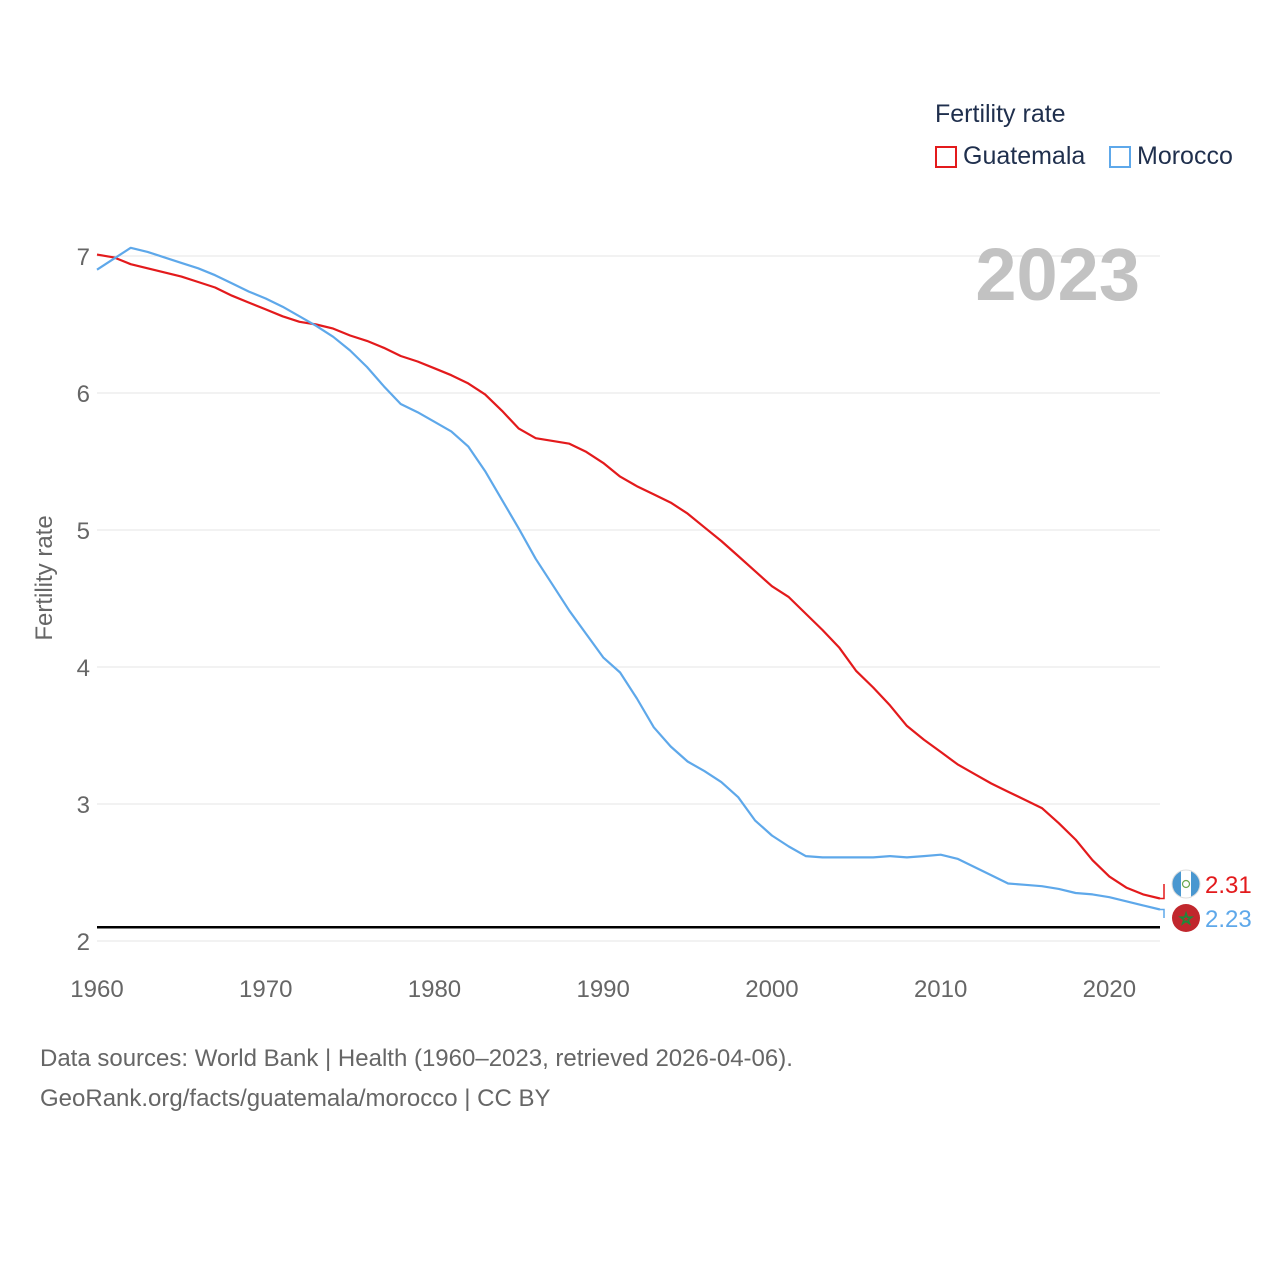 This screenshot has height=1280, width=1280. Describe the element at coordinates (83, 394) in the screenshot. I see `y-tick-6: 6` at that location.